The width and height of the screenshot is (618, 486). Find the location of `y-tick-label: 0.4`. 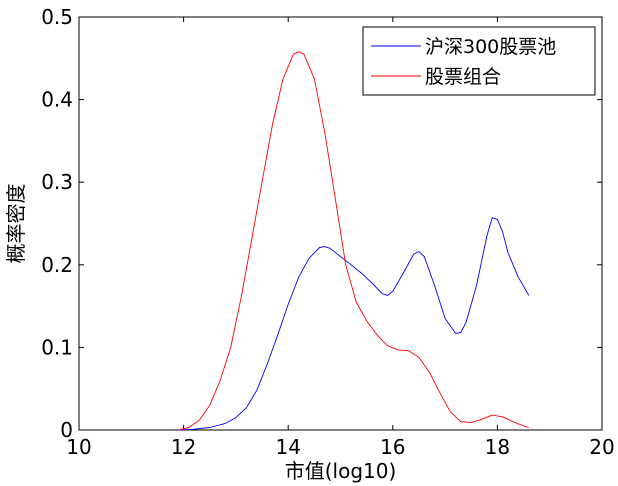

y-tick-label: 0.4 is located at coordinates (57, 100).